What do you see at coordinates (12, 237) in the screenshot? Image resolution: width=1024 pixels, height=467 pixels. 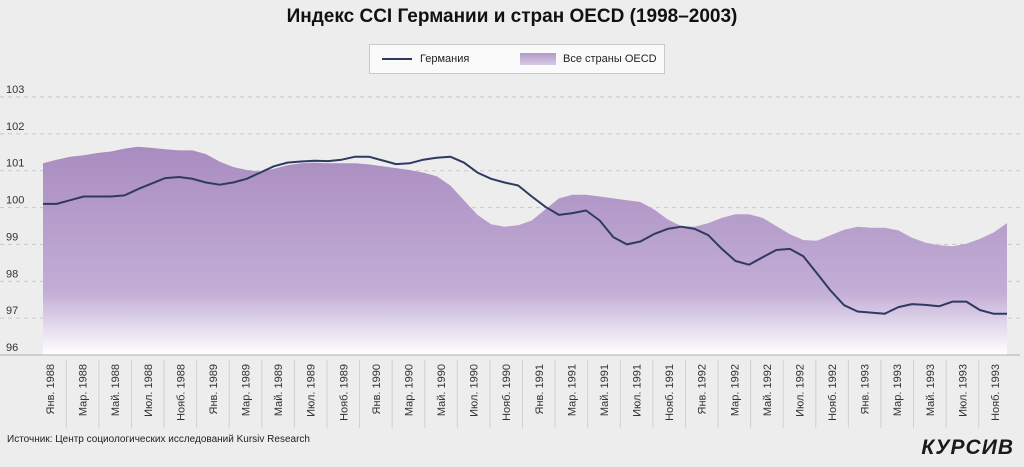 I see `y-tick-label-99: 99` at bounding box center [12, 237].